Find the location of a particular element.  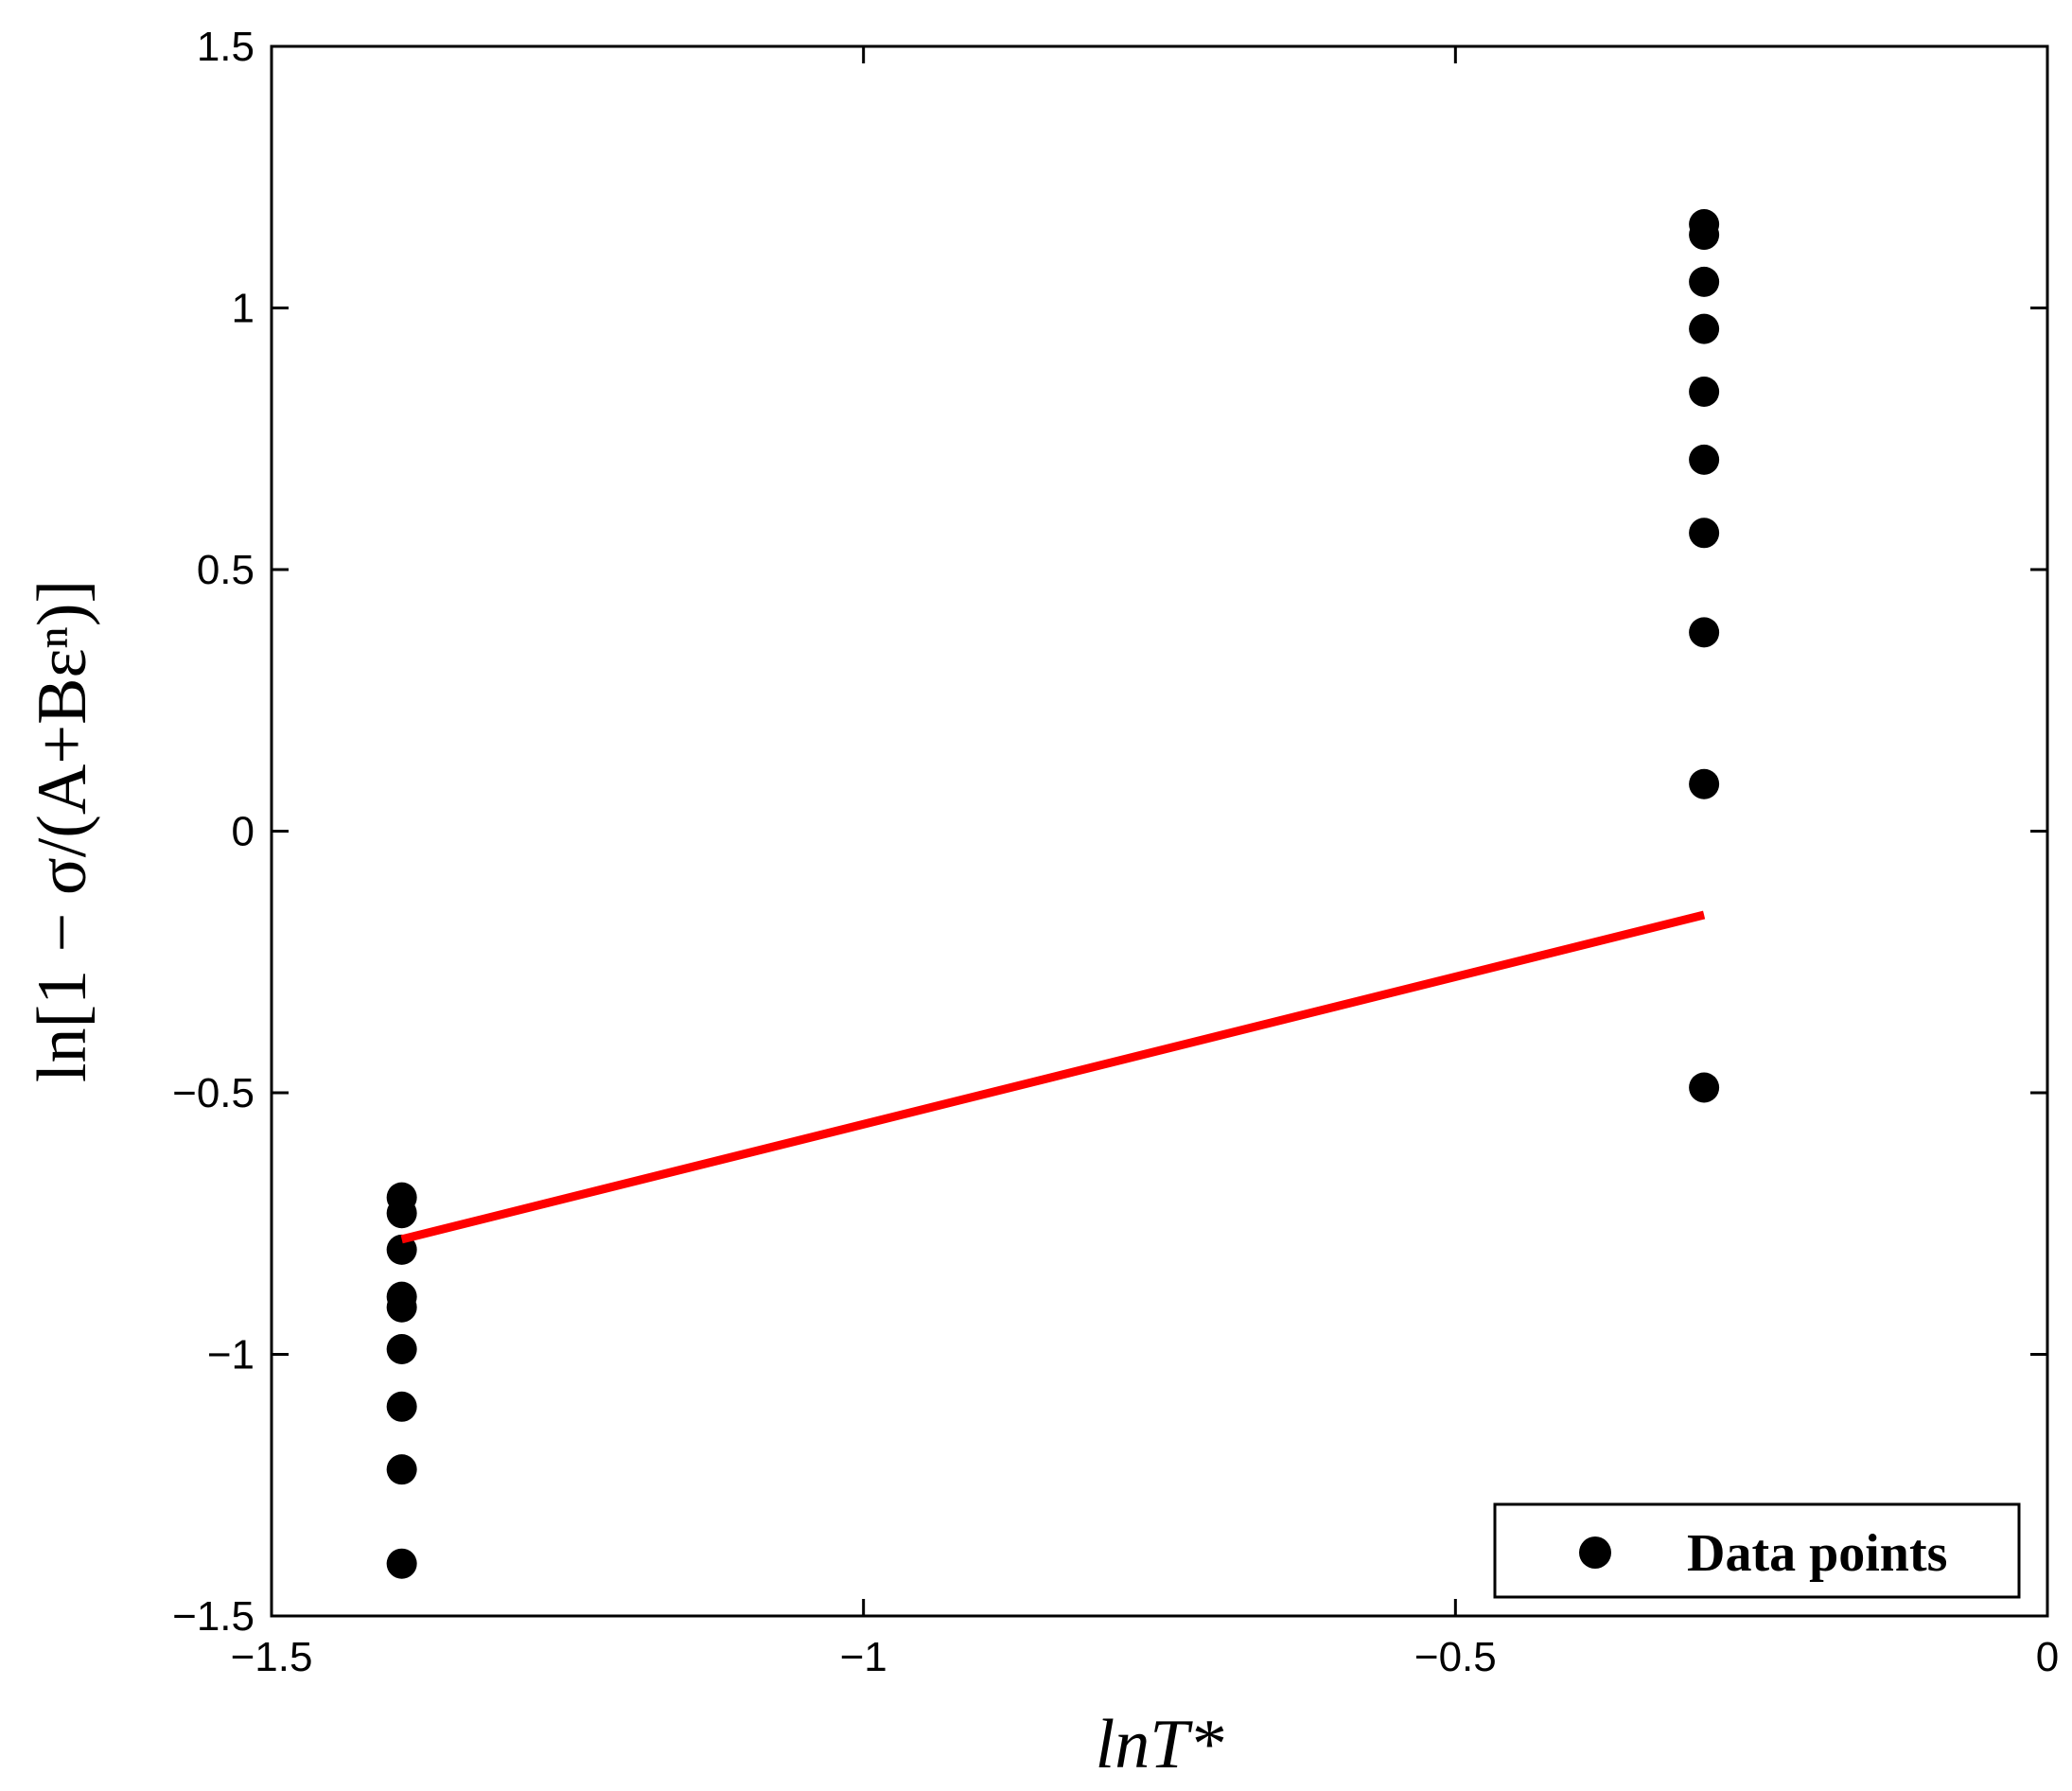

y-tick-label: −0.5 is located at coordinates (213, 1093).